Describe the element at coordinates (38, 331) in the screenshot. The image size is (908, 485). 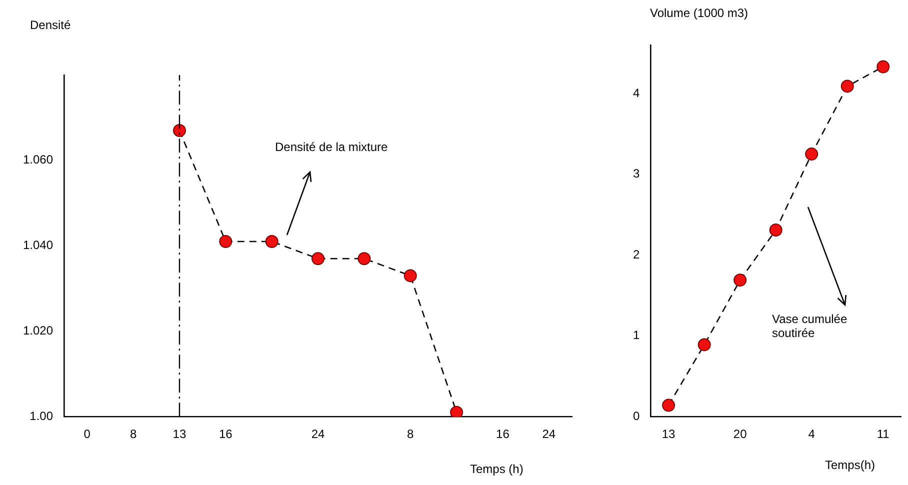
I see `y-tick-label: 1.020` at that location.